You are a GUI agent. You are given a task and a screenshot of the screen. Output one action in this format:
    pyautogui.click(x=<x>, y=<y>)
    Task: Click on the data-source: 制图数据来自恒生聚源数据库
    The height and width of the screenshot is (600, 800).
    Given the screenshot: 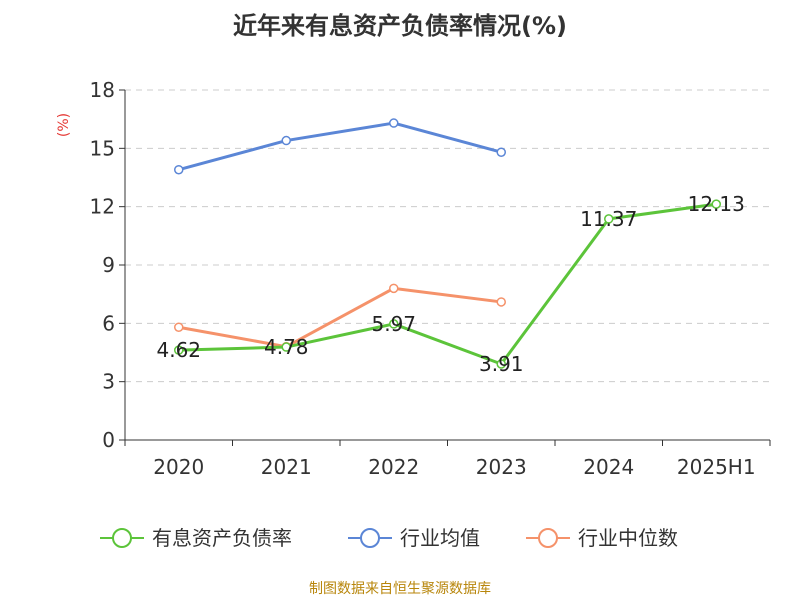 What is the action you would take?
    pyautogui.click(x=400, y=589)
    